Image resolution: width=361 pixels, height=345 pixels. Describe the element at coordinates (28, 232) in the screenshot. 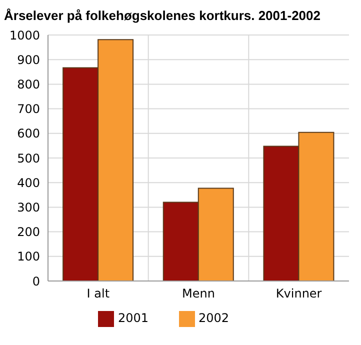

I see `y-tick-label: 200` at that location.